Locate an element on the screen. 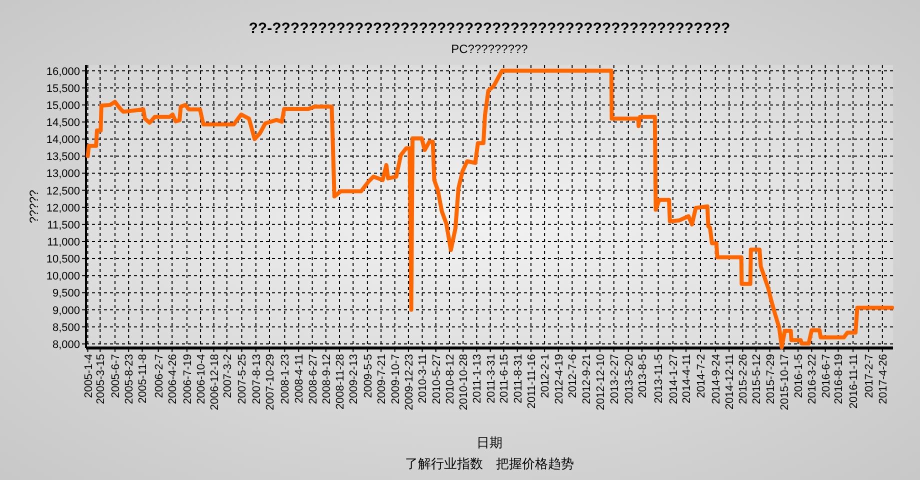  x-tick-label: 2010-3-11 is located at coordinates (423, 379).